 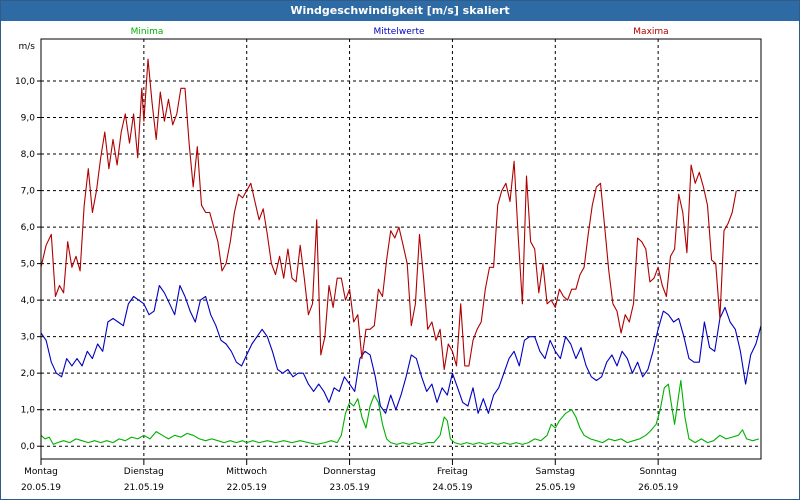 What do you see at coordinates (41, 488) in the screenshot?
I see `x-tick-date: 20.05.19` at bounding box center [41, 488].